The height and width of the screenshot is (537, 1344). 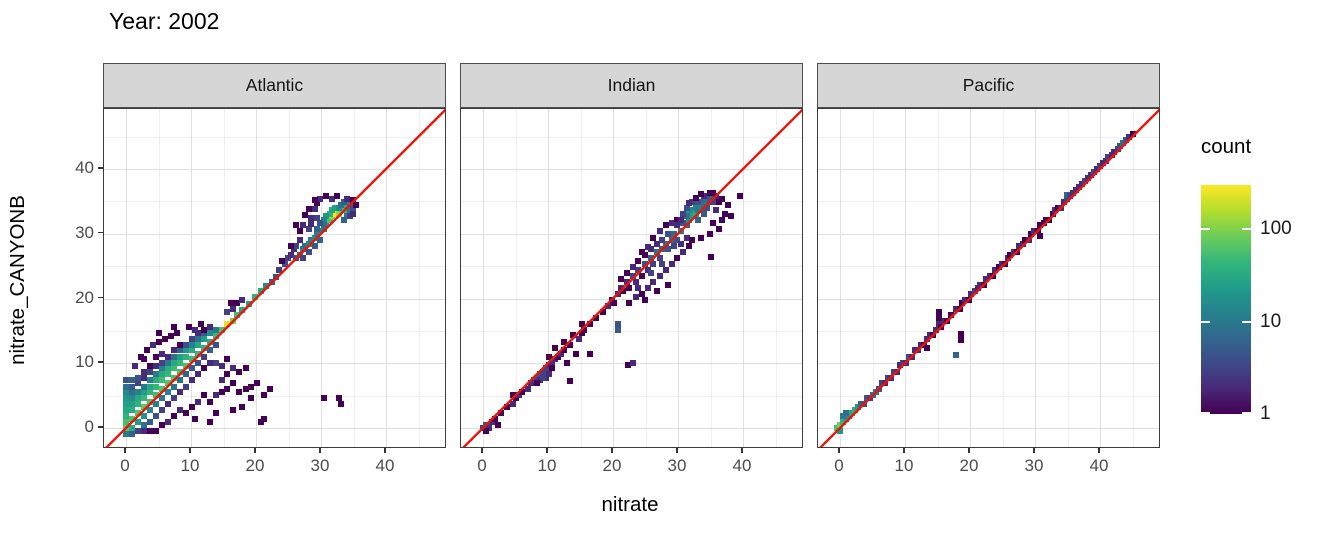 I want to click on y-tick-label: 0, so click(x=89, y=426).